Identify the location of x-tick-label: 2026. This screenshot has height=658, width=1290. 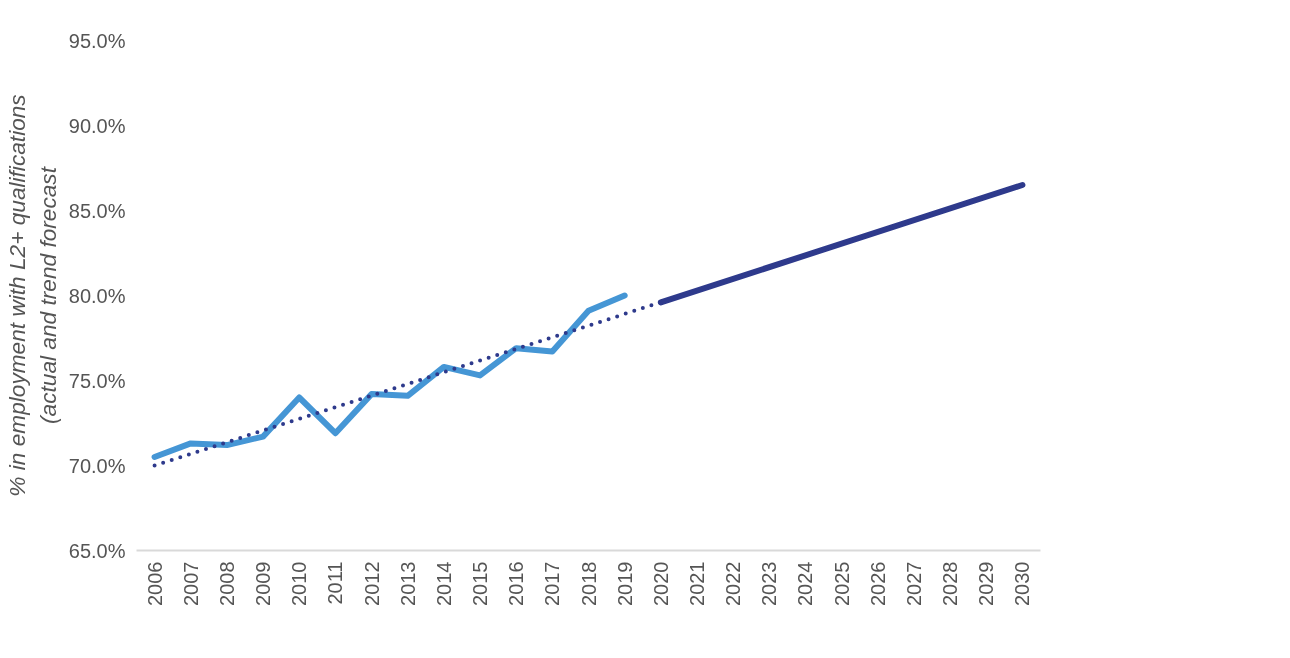
(877, 583).